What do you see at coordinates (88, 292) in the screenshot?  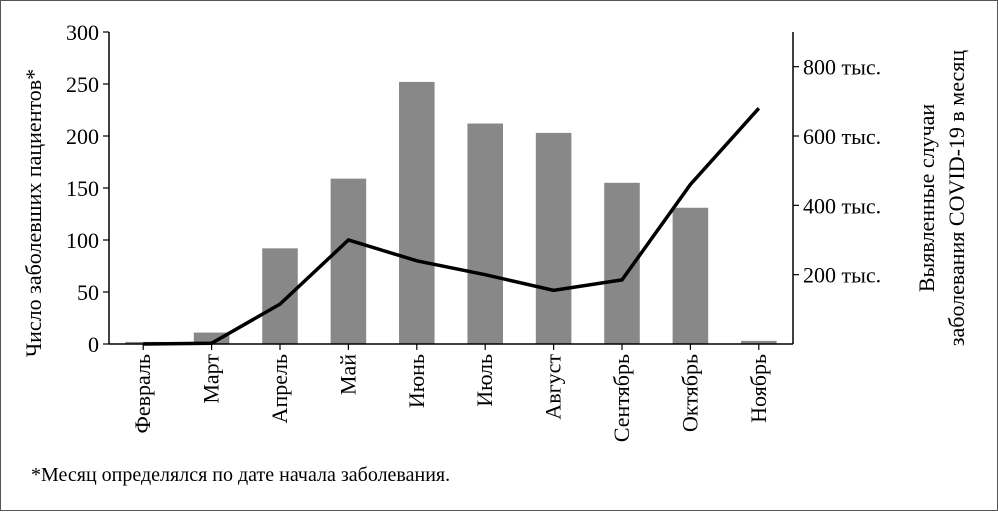 I see `y-tick-label-50: 50` at bounding box center [88, 292].